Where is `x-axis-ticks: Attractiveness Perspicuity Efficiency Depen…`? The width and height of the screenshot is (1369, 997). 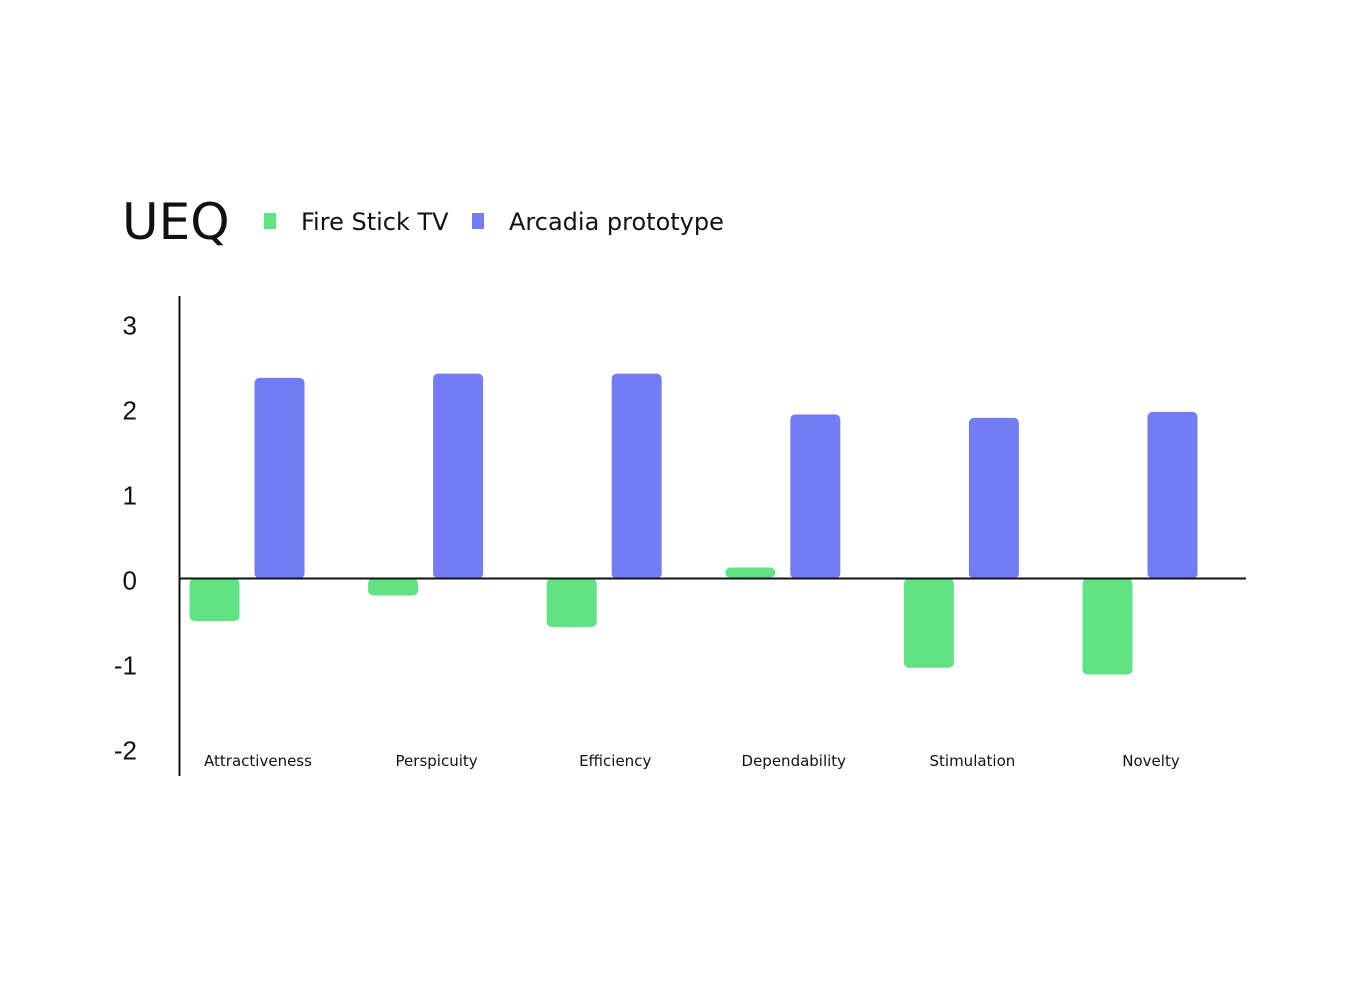
x-axis-ticks: Attractiveness Perspicuity Efficiency Depen… is located at coordinates (692, 761).